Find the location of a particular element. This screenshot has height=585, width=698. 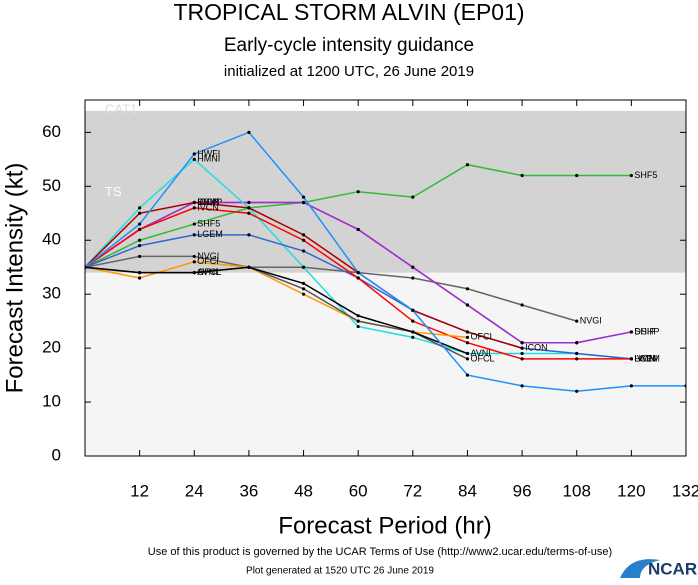

x-tick-label: 24 is located at coordinates (194, 490).